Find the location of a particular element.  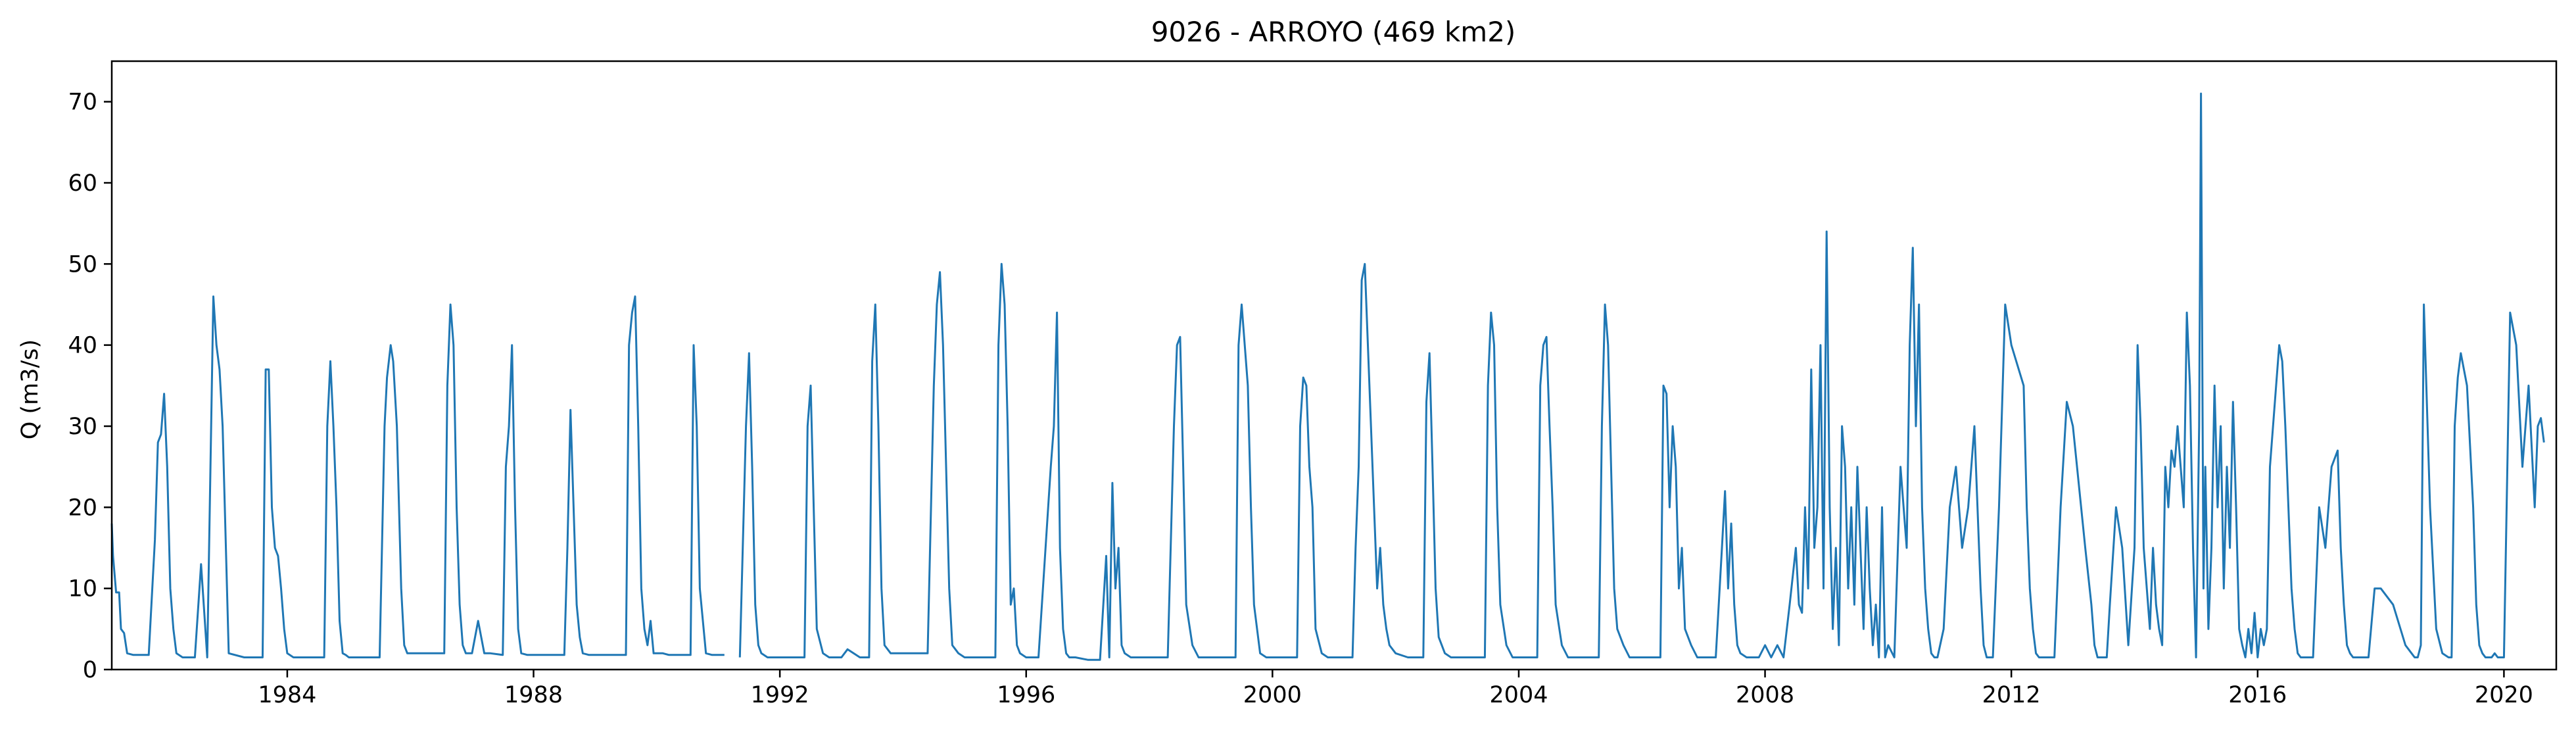

chart-title: 9026 - ARROYO (469 km2) is located at coordinates (1334, 32).